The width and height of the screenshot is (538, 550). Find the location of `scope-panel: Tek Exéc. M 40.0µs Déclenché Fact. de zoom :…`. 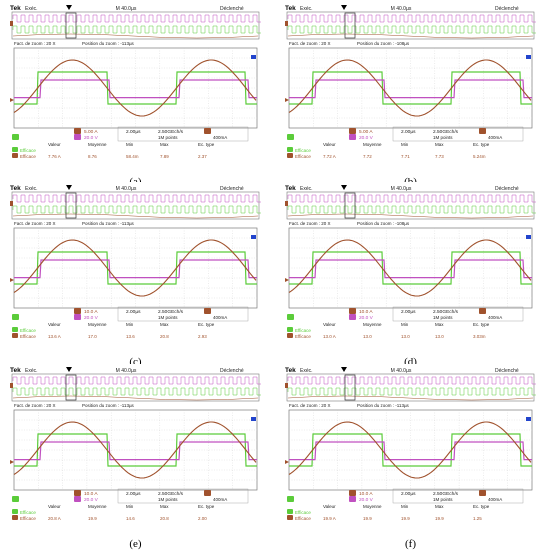

scope-panel: Tek Exéc. M 40.0µs Déclenché Fact. de zoom :… is located at coordinates (410, 262).